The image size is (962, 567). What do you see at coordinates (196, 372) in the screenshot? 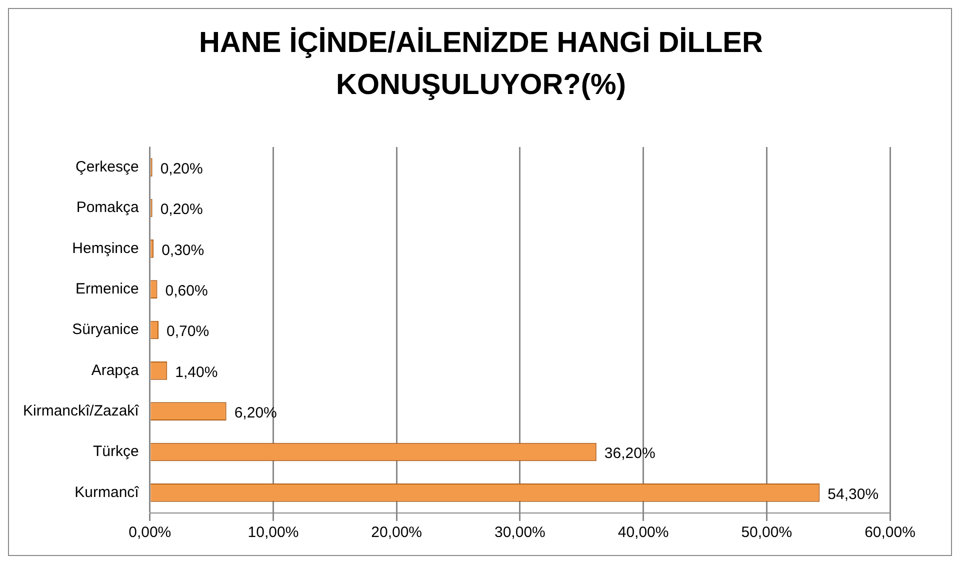
I see `data-label: 1,40%` at bounding box center [196, 372].